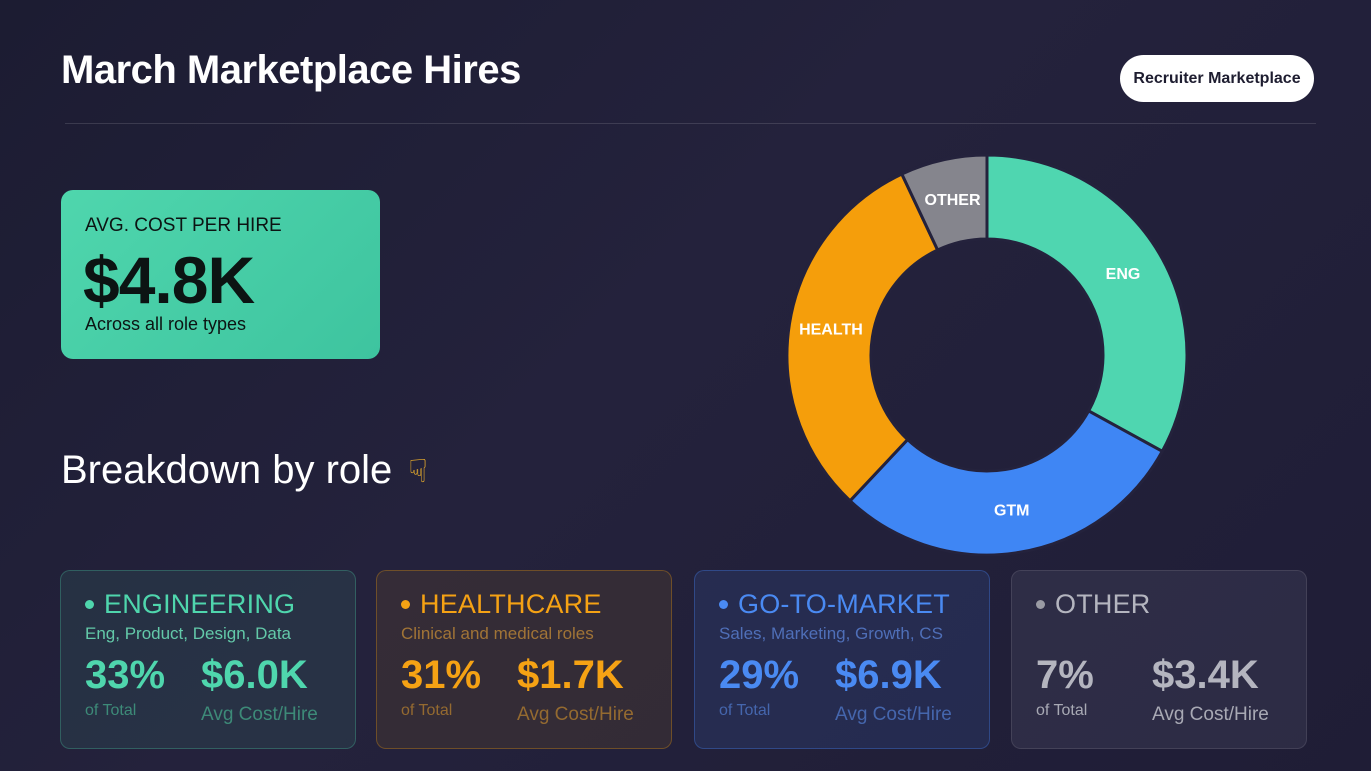  Describe the element at coordinates (690, 123) in the screenshot. I see `header-divider` at that location.